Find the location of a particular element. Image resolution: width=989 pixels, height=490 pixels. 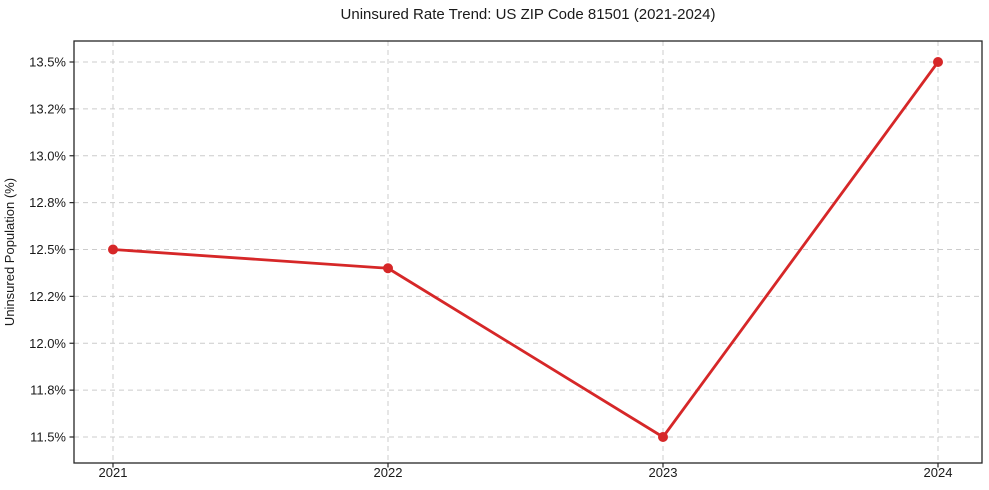

y-tick-label: 13.0% is located at coordinates (47, 155).